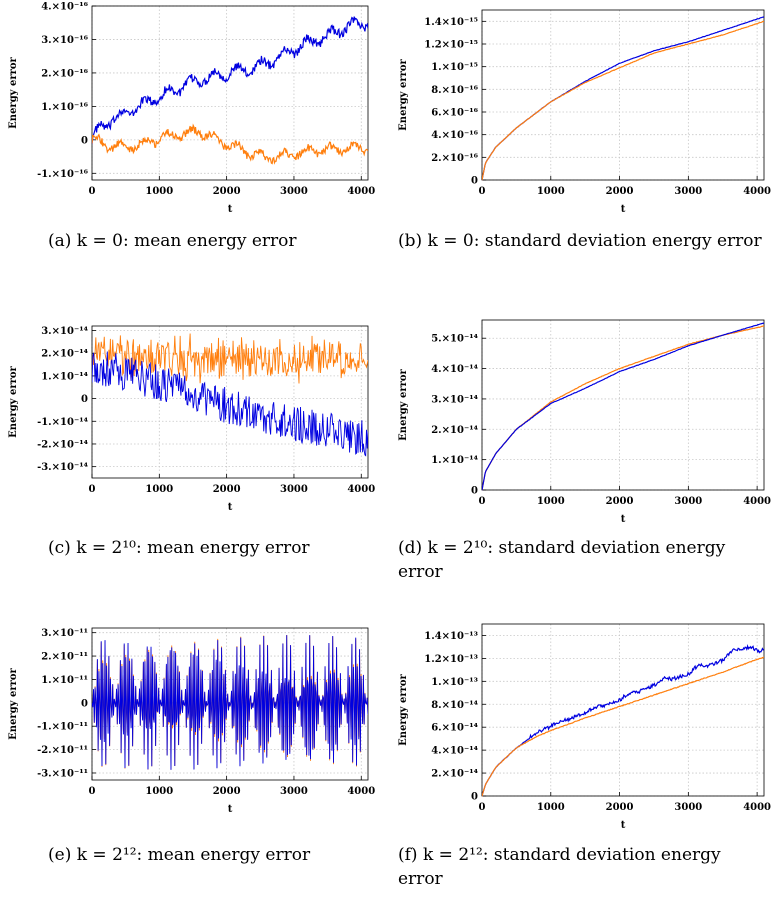  Describe the element at coordinates (64, 107) in the screenshot. I see `y-tick-label: 1.×10⁻¹⁶` at that location.